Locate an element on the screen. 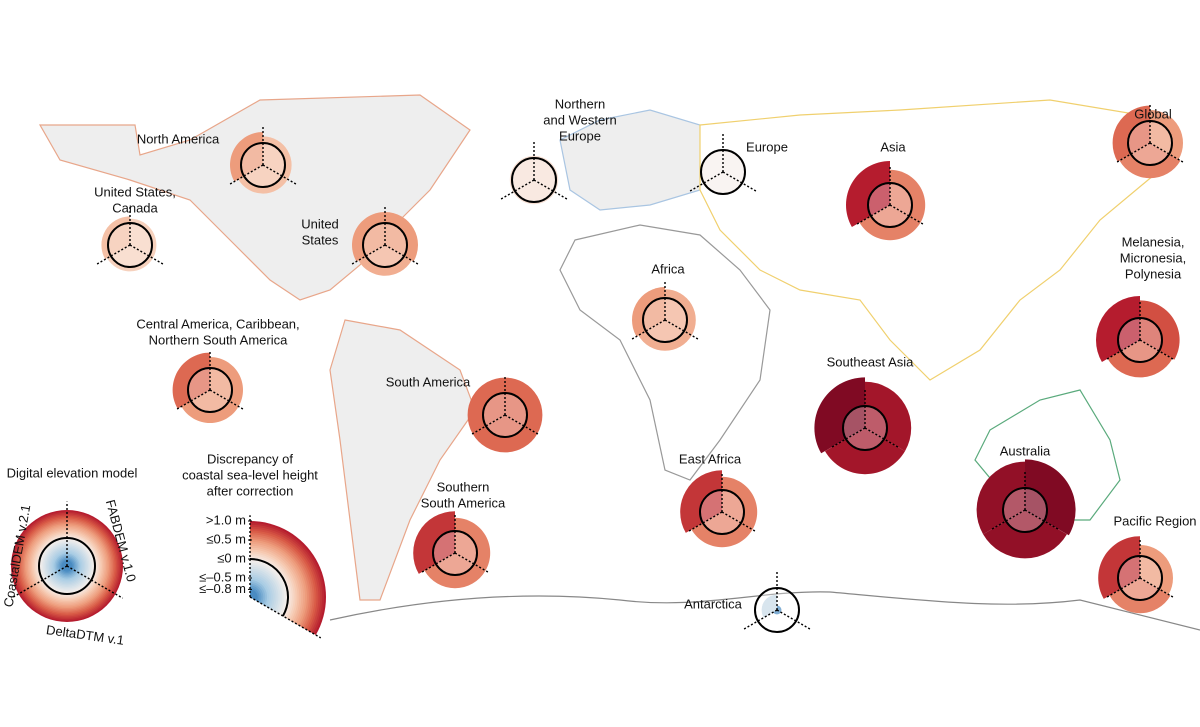 The image size is (1200, 727). region-label: Northern South America is located at coordinates (219, 339).